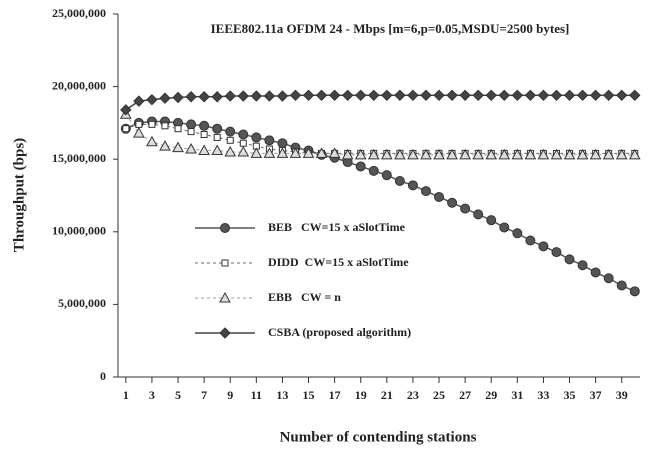 The width and height of the screenshot is (654, 454). I want to click on y-tick-label: 0, so click(103, 376).